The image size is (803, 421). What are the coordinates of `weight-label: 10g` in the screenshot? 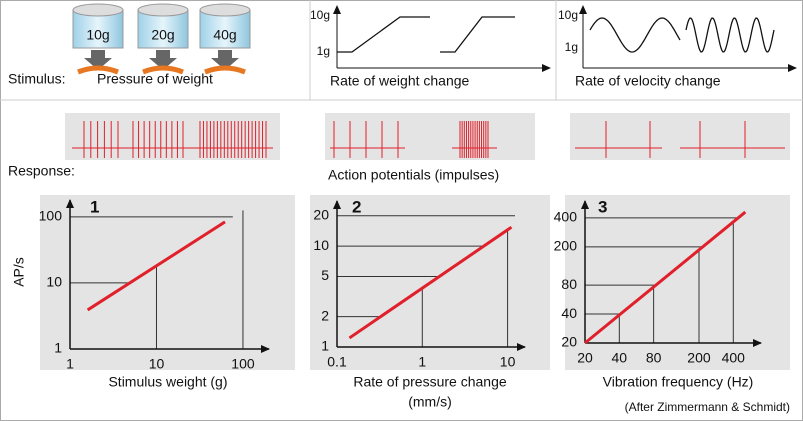 It's located at (97, 35).